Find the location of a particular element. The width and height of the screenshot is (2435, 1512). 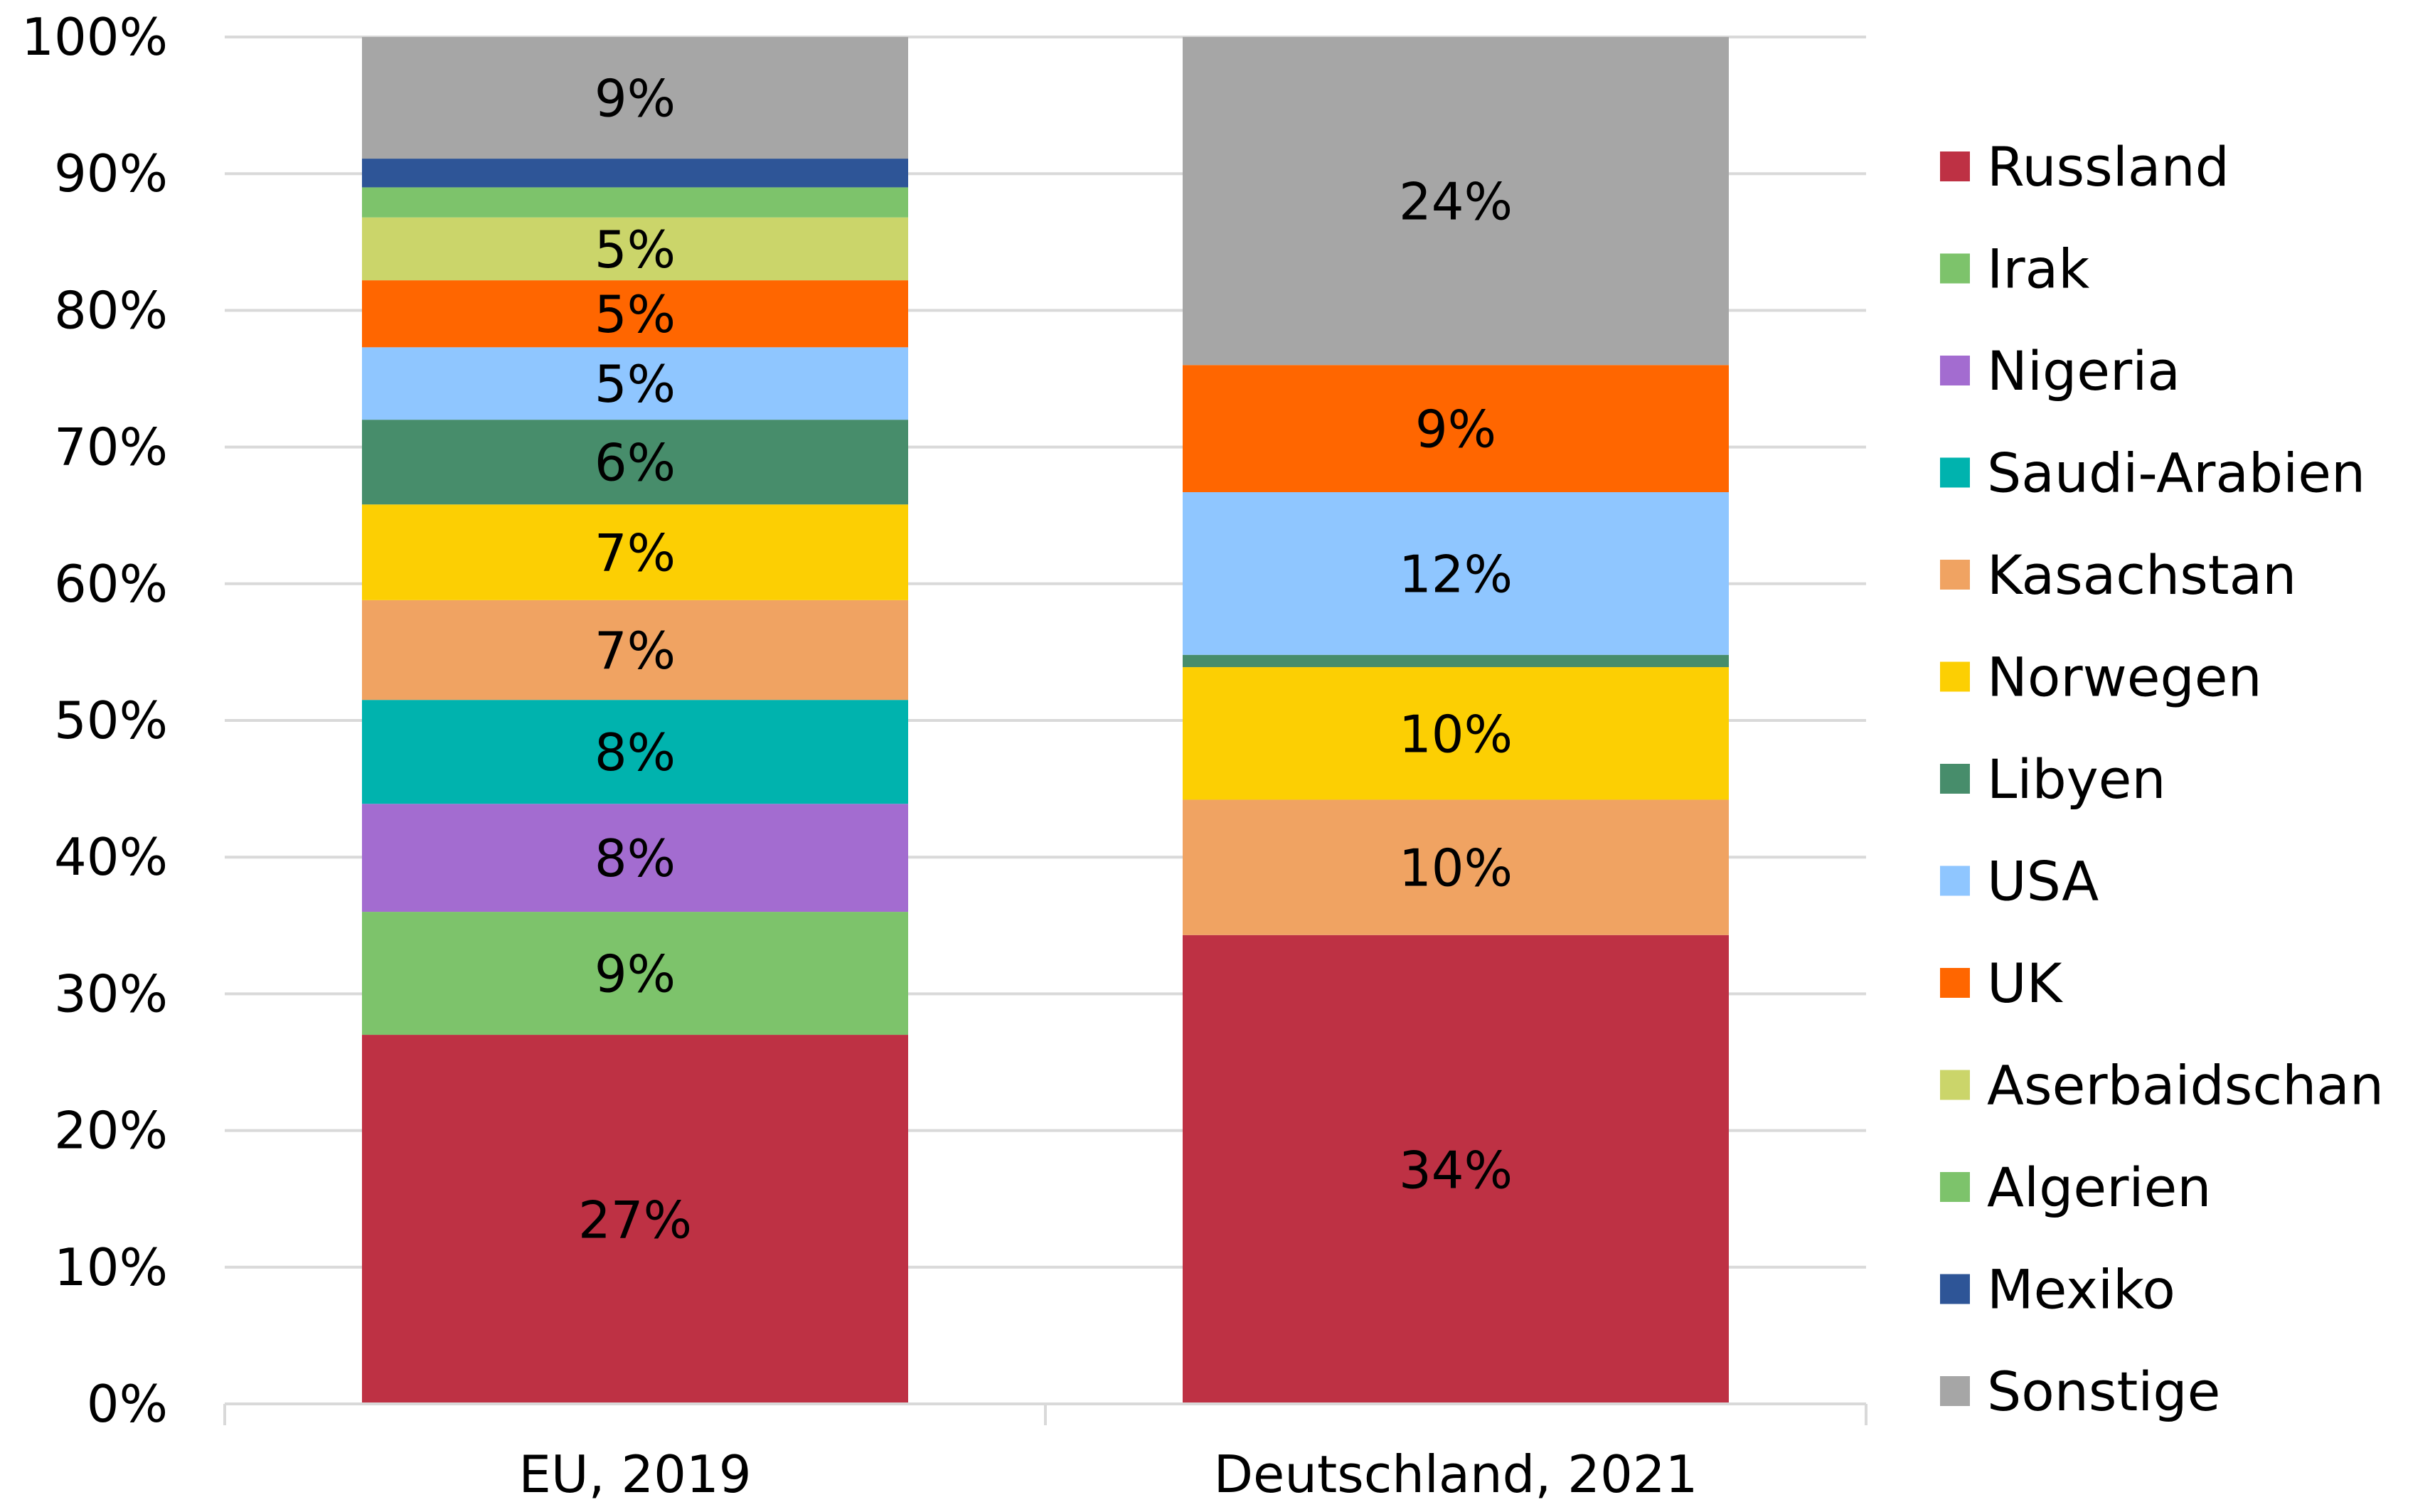

legend-item-aserbaidschan: Aserbaidschan is located at coordinates (2162, 1085).